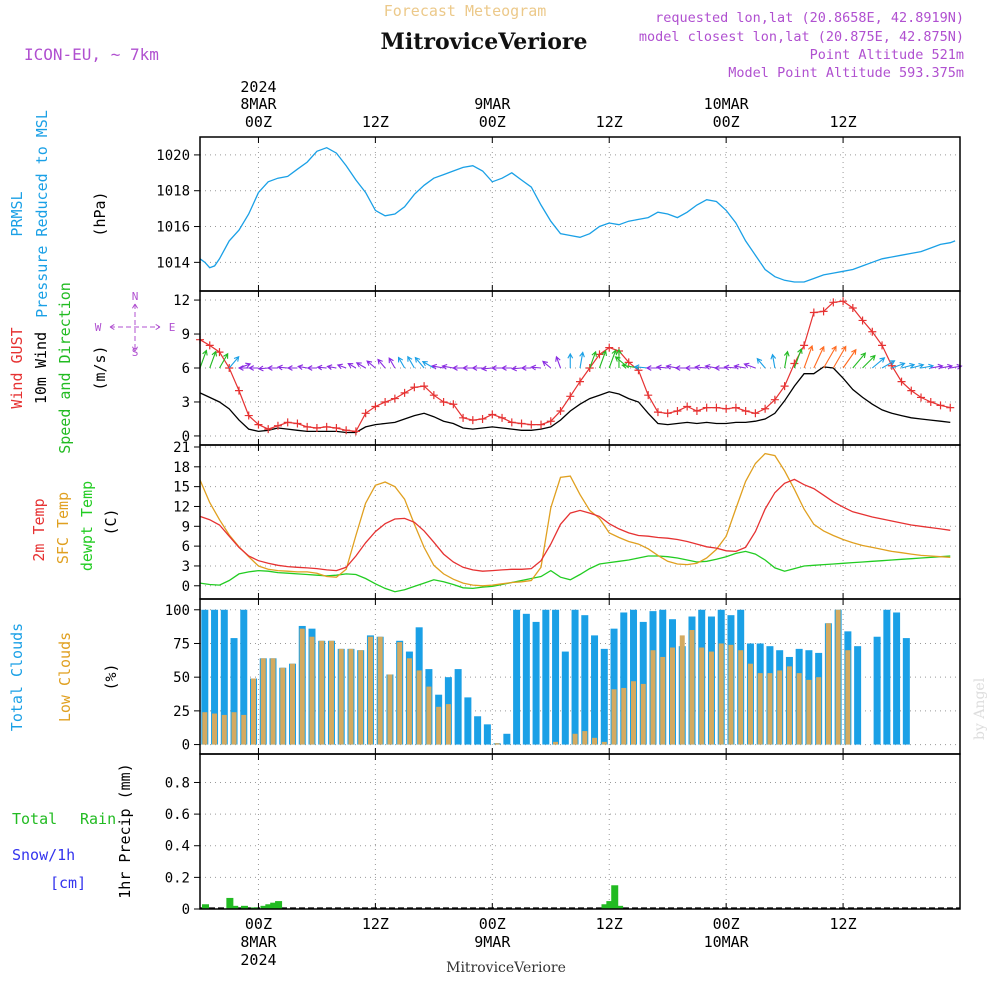  Describe the element at coordinates (98, 327) in the screenshot. I see `compass-west: W` at that location.